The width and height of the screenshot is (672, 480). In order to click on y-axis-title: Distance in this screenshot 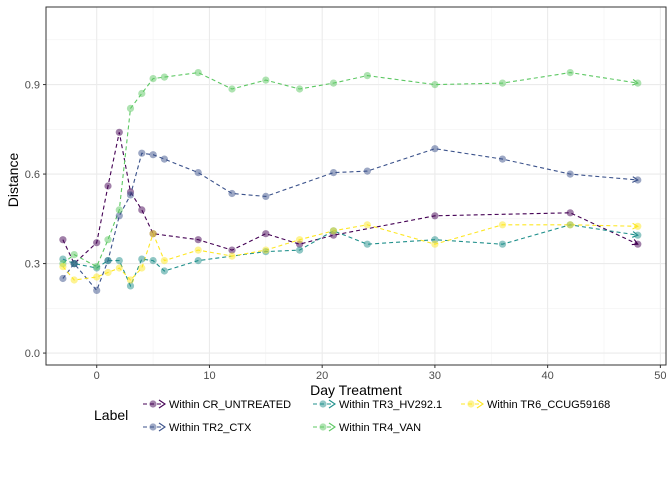, I will do `click(13, 180)`.